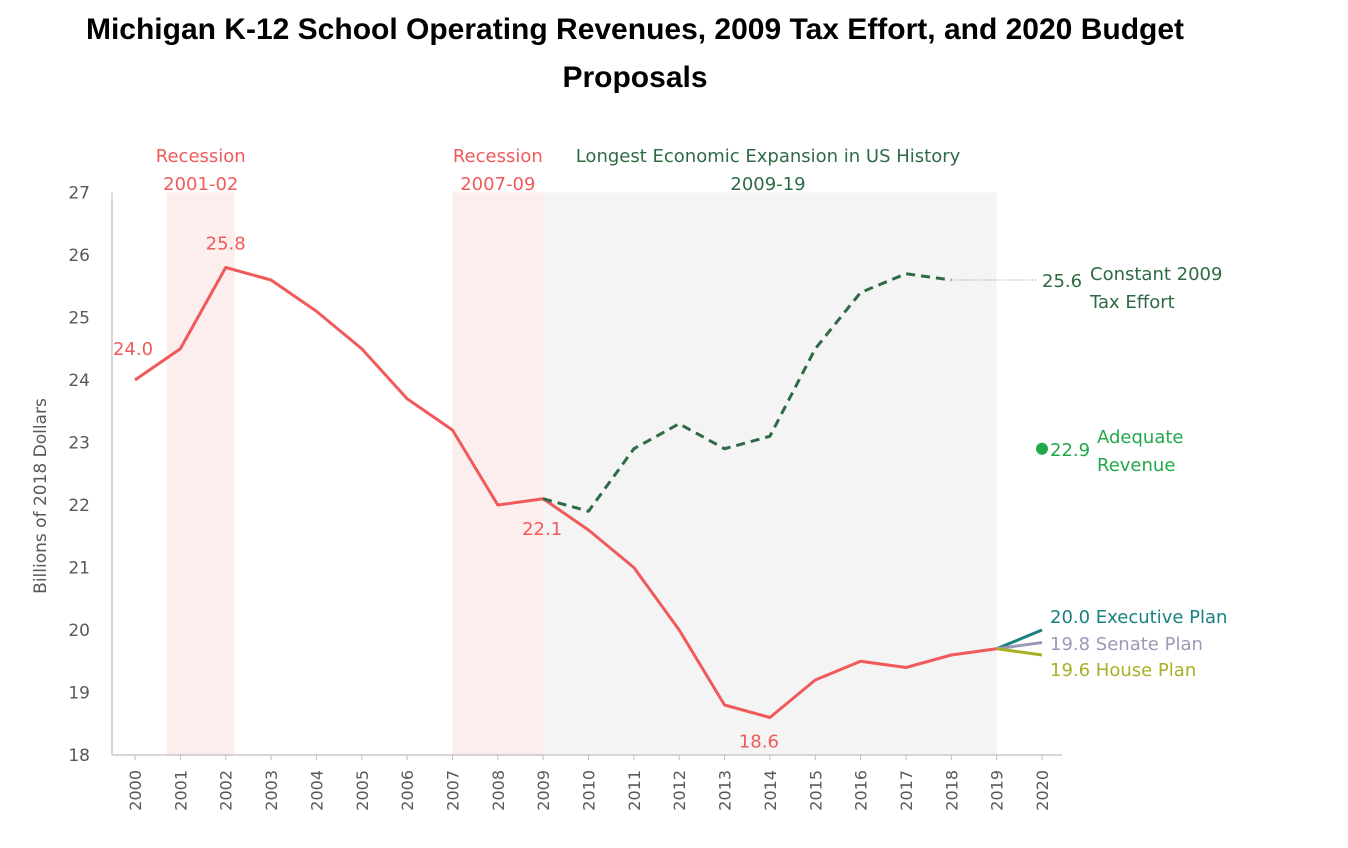 Image resolution: width=1348 pixels, height=848 pixels. Describe the element at coordinates (635, 77) in the screenshot. I see `chart-title-line2: Proposals` at that location.